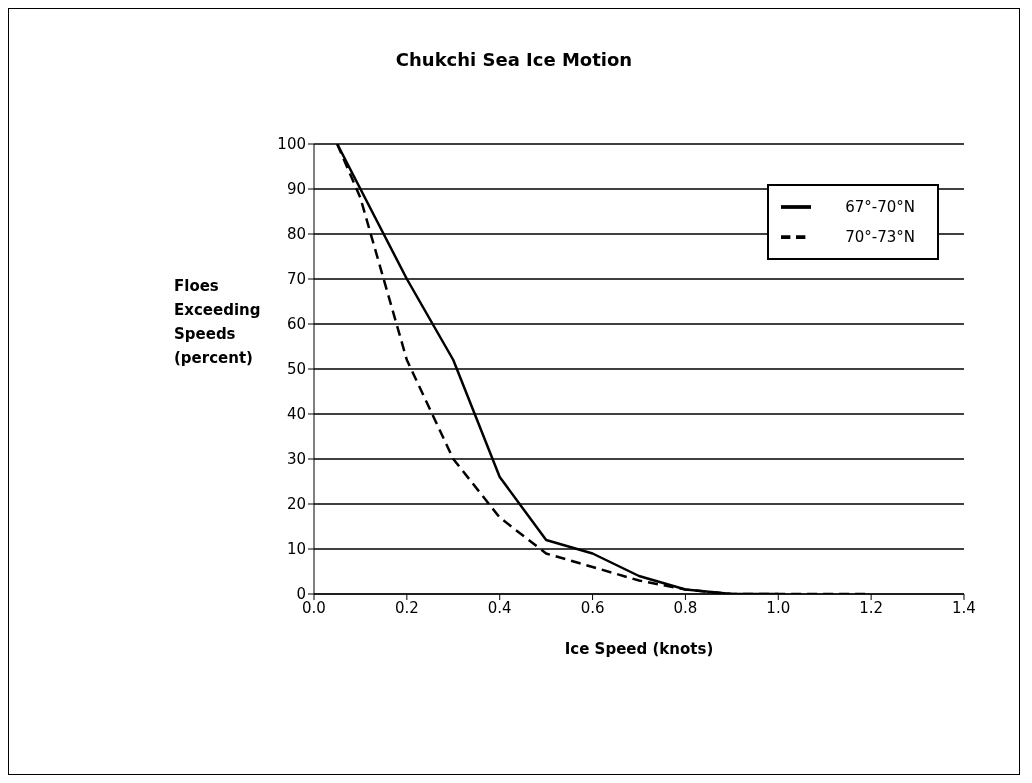 Image resolution: width=1032 pixels, height=783 pixels. What do you see at coordinates (639, 649) in the screenshot?
I see `x-axis-title: Ice Speed (knots)` at bounding box center [639, 649].